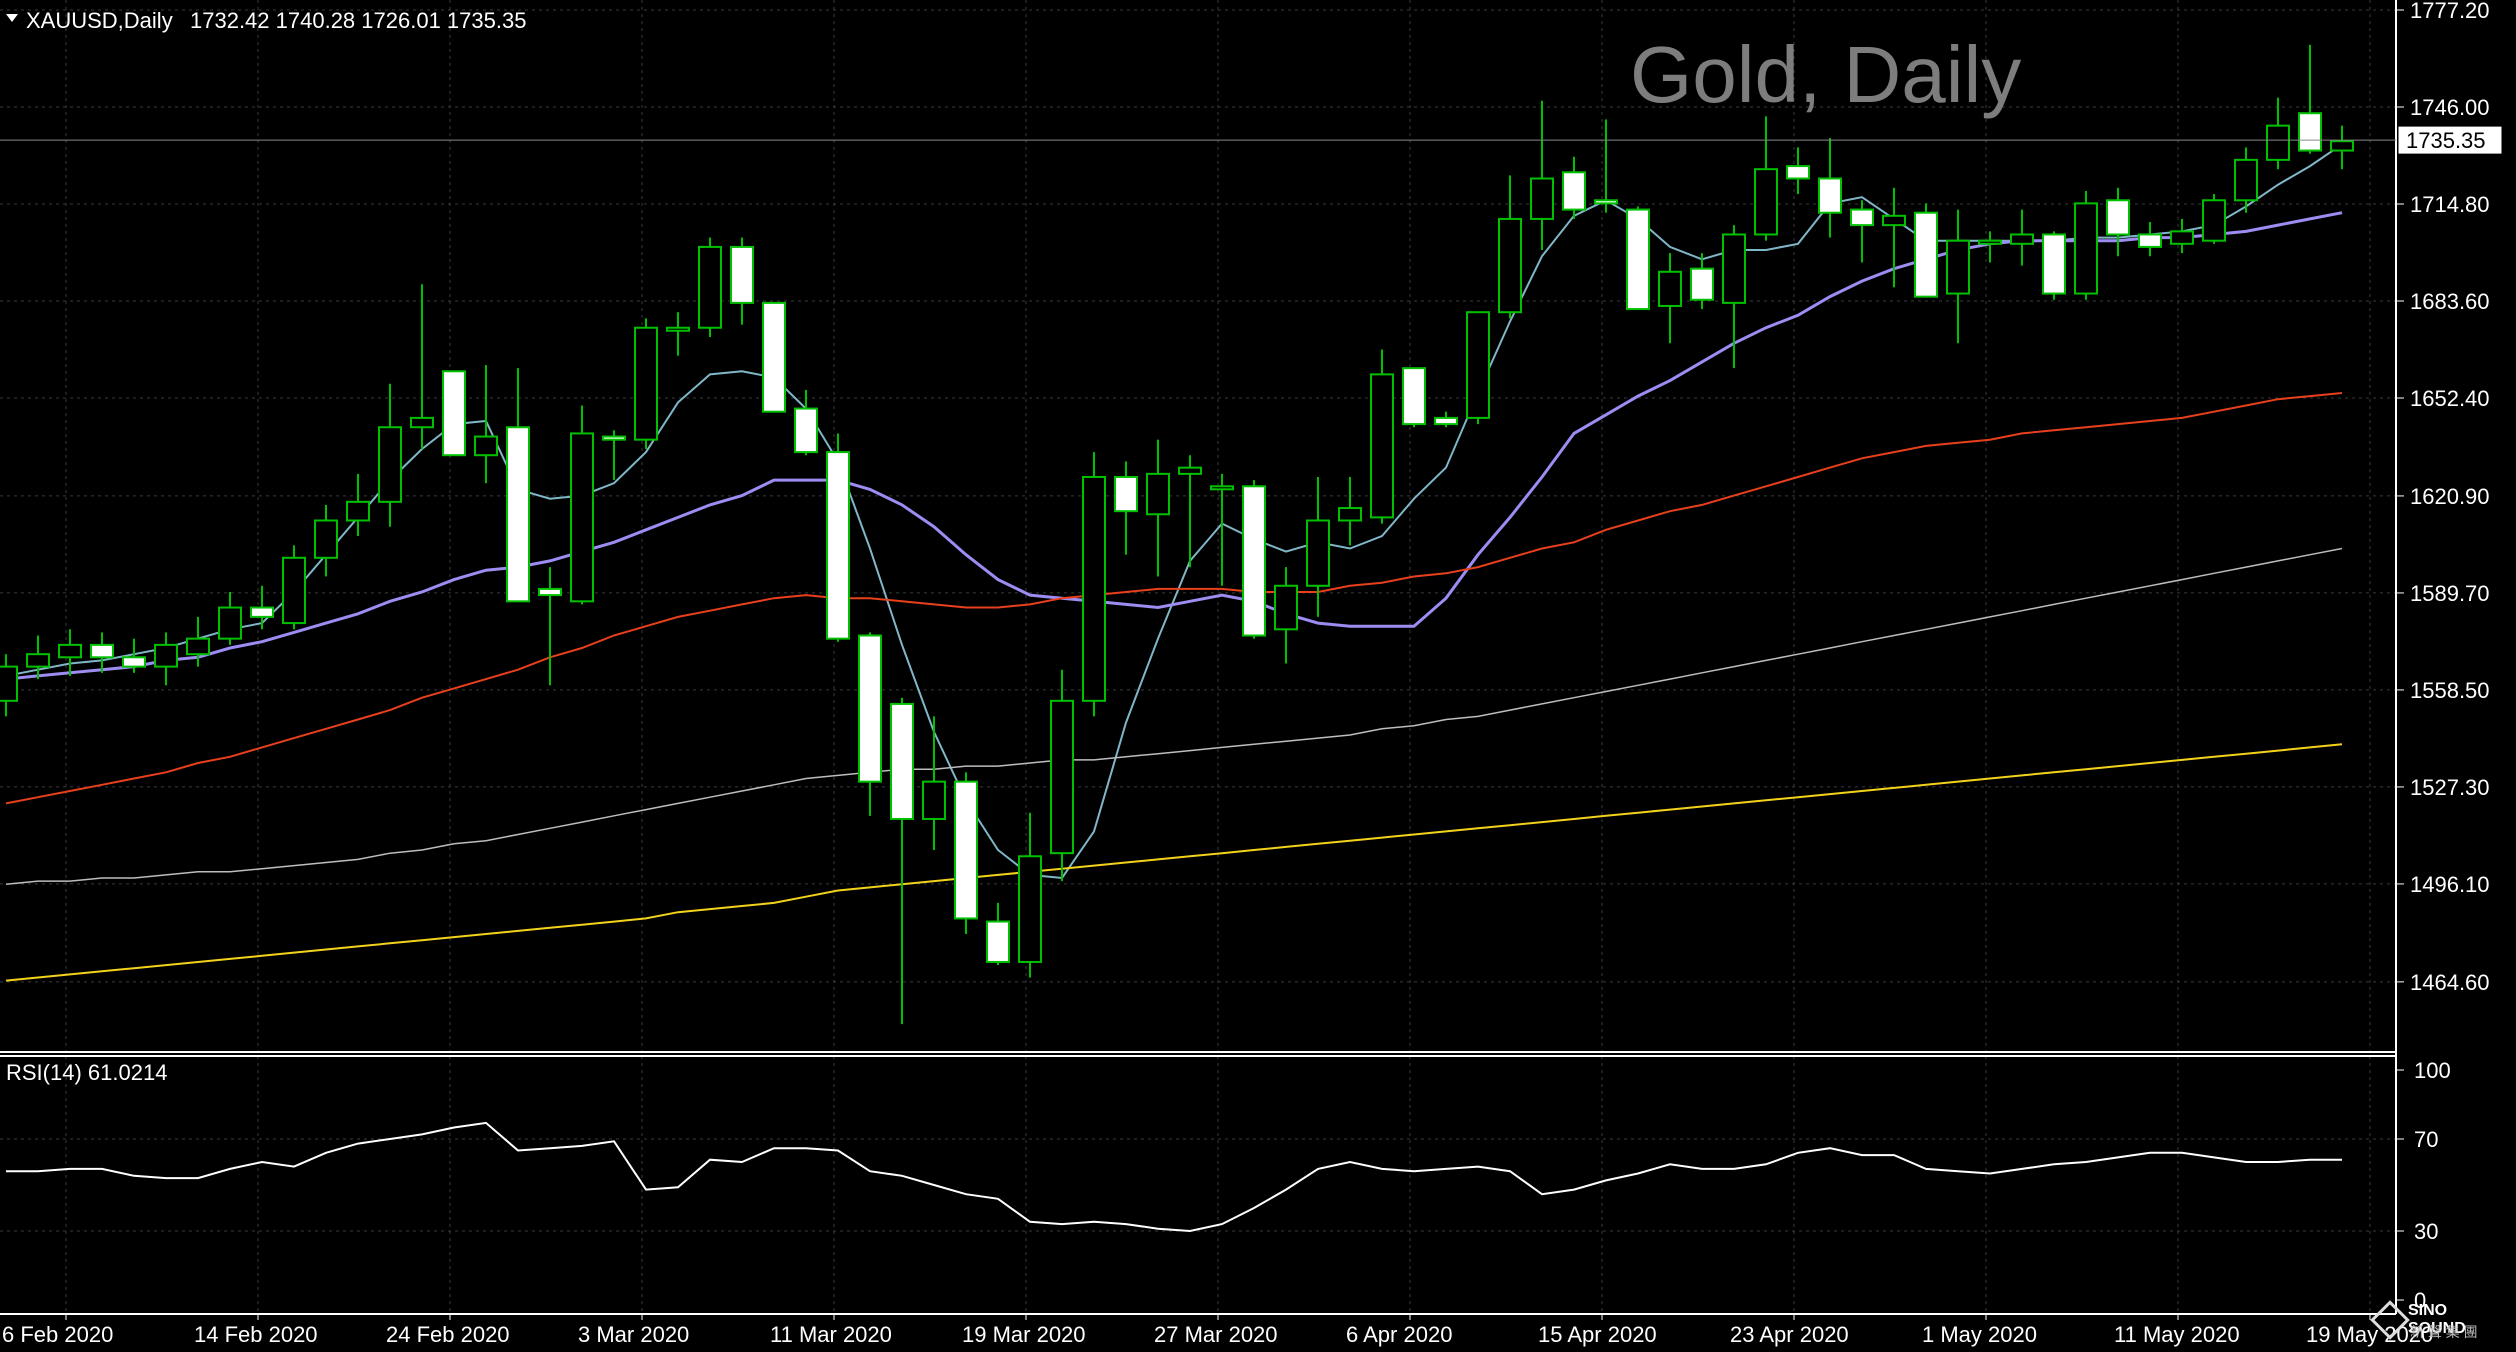 The width and height of the screenshot is (2516, 1352). I want to click on y-tick-label: 1527.30, so click(2450, 787).